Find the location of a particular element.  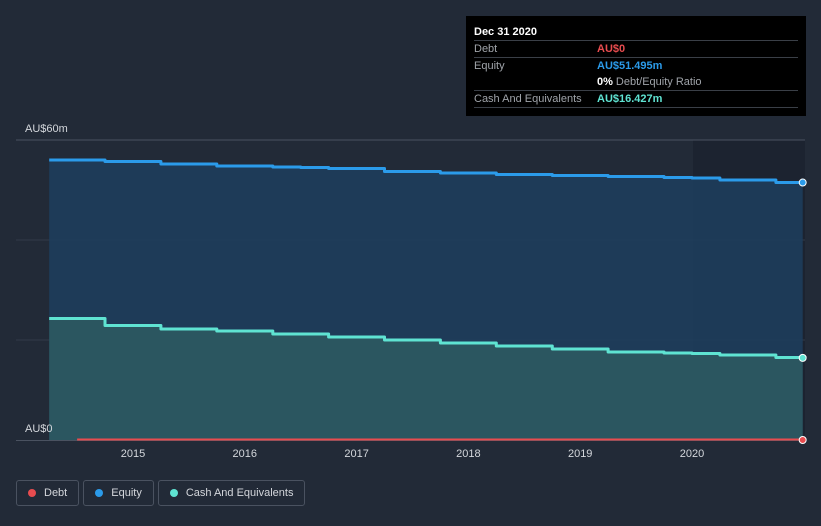

legend-item-debt: Debt is located at coordinates (48, 493).